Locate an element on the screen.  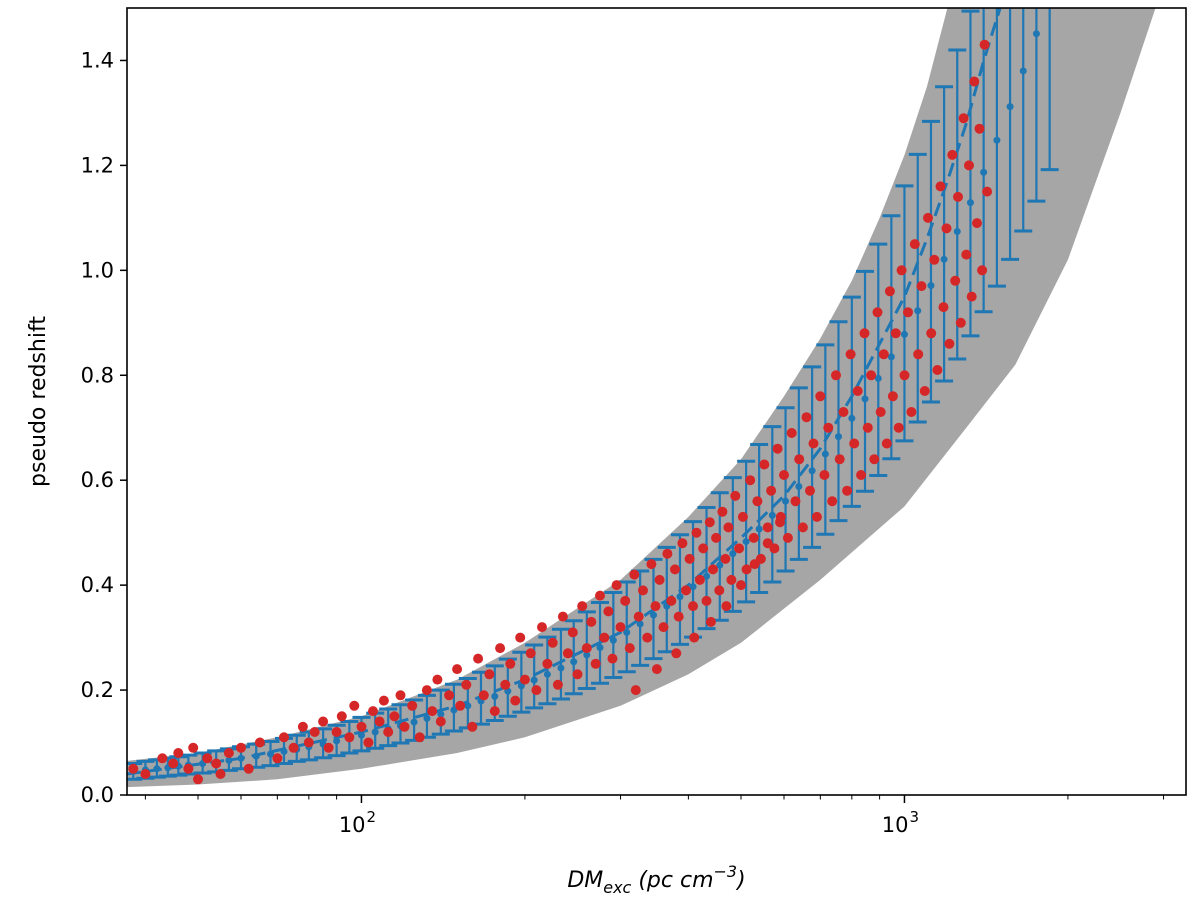
y-tick-label-0: 0.0 is located at coordinates (97, 795).